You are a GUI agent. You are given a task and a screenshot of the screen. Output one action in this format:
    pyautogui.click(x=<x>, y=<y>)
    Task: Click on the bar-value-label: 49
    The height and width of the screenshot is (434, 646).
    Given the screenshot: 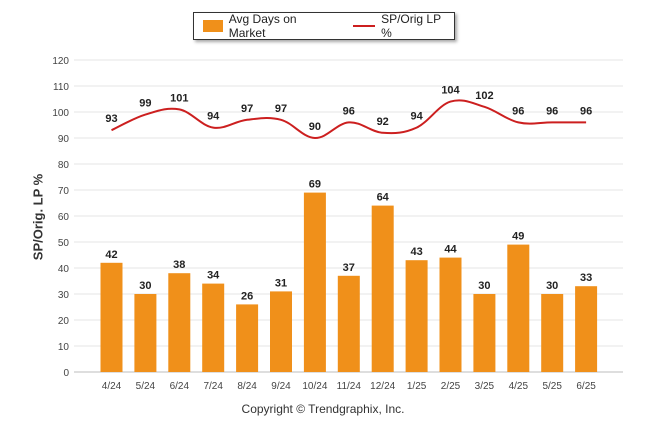 What is the action you would take?
    pyautogui.click(x=518, y=237)
    